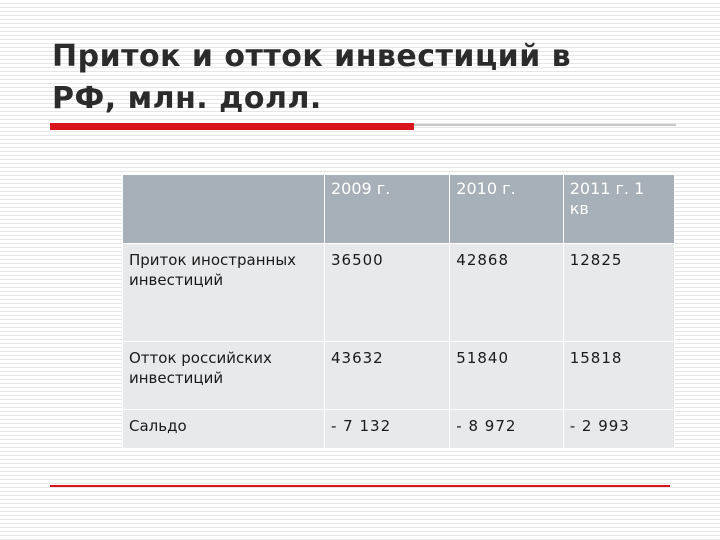  Describe the element at coordinates (223, 375) in the screenshot. I see `row-label-outflow: Отток российских инвестиций` at that location.